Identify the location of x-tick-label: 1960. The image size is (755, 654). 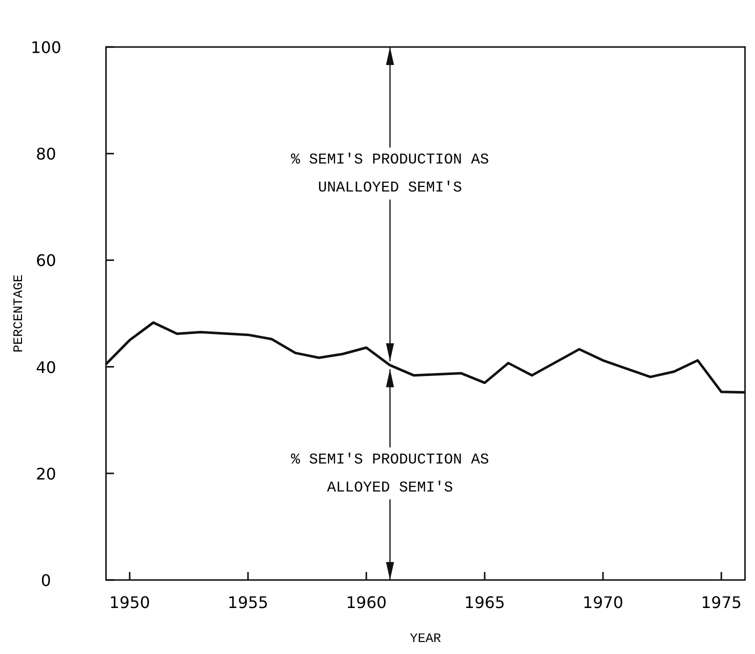
(366, 602).